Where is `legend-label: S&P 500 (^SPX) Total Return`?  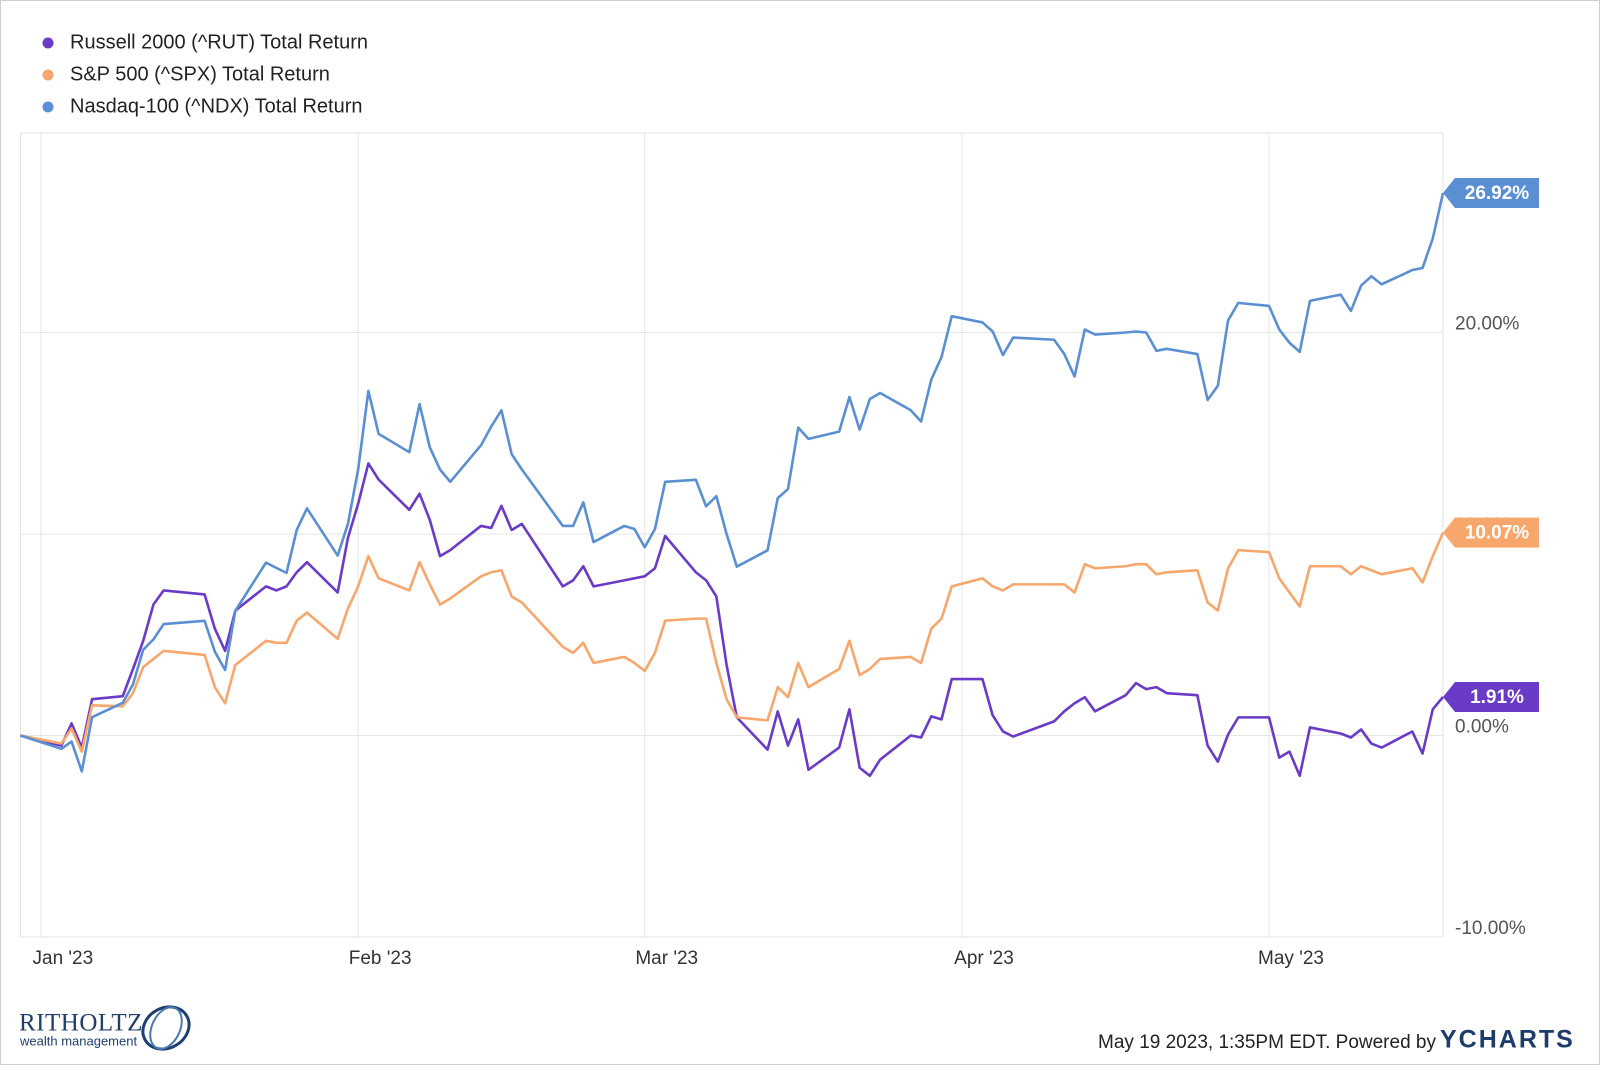 legend-label: S&P 500 (^SPX) Total Return is located at coordinates (200, 74).